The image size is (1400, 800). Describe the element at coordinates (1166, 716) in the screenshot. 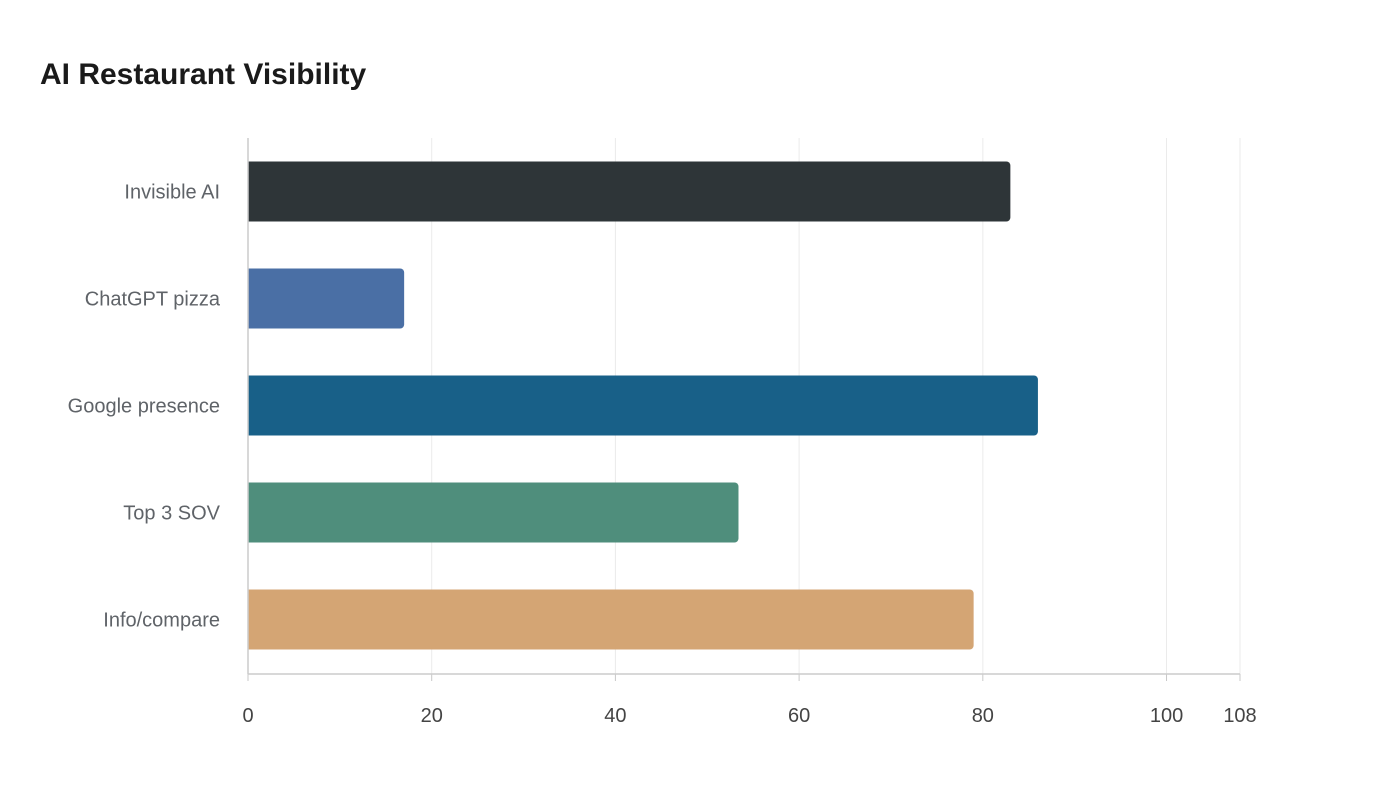

I see `x-tick-label: 100` at that location.